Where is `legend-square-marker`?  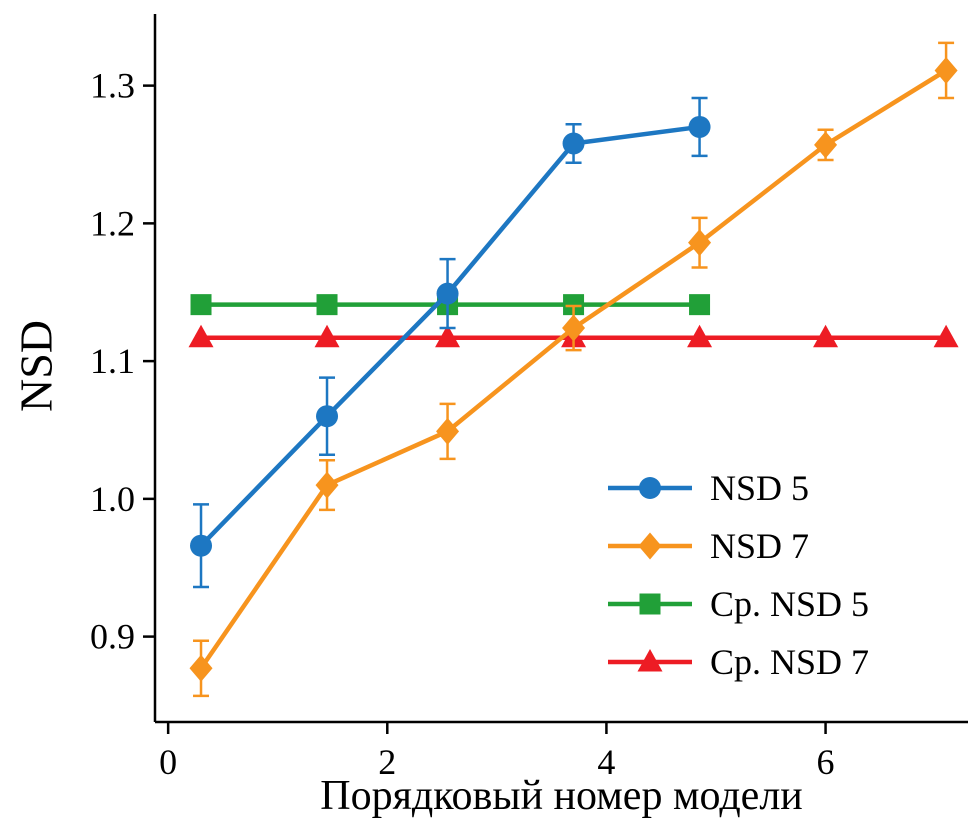
legend-square-marker is located at coordinates (650, 604).